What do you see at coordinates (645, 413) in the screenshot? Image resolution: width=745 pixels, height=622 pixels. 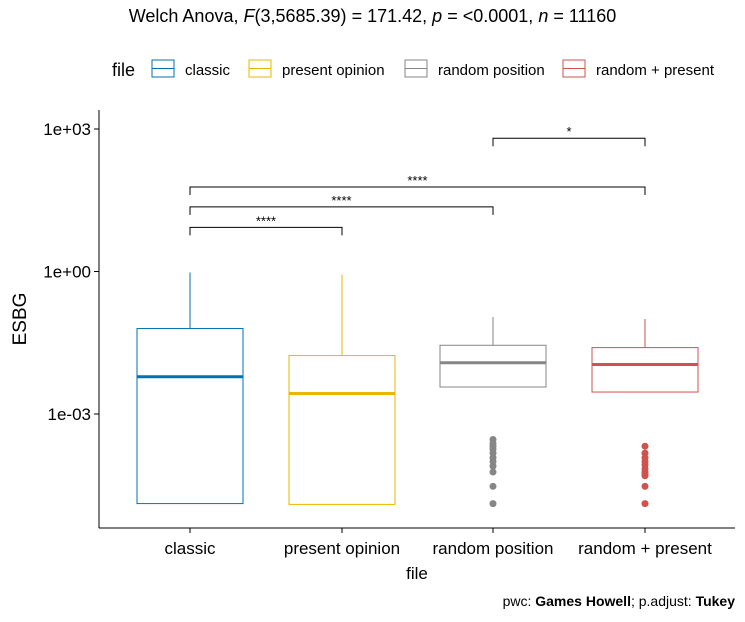 I see `box-random-present` at bounding box center [645, 413].